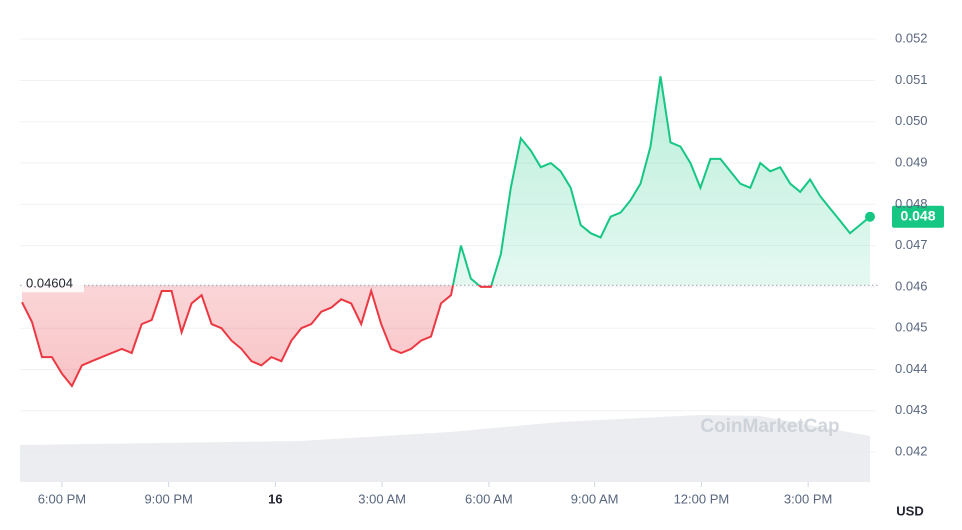 The height and width of the screenshot is (530, 962). Describe the element at coordinates (870, 216) in the screenshot. I see `last-point` at that location.